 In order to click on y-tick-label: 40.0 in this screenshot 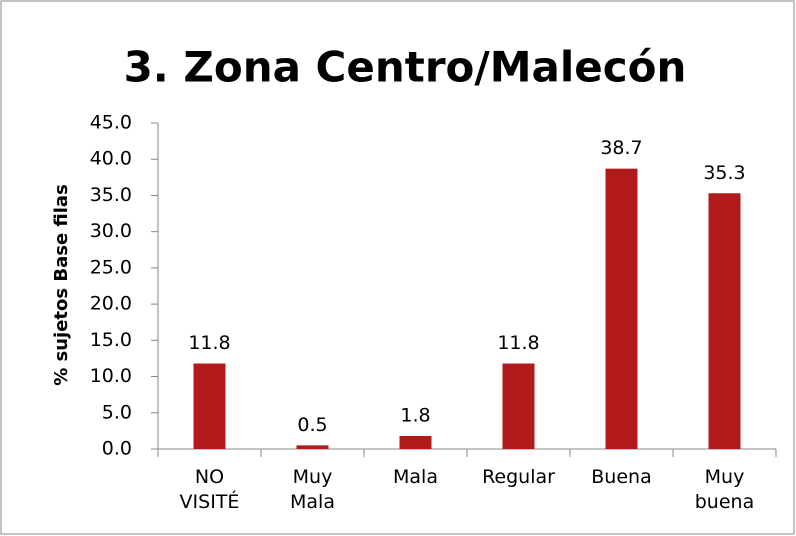, I will do `click(111, 159)`.